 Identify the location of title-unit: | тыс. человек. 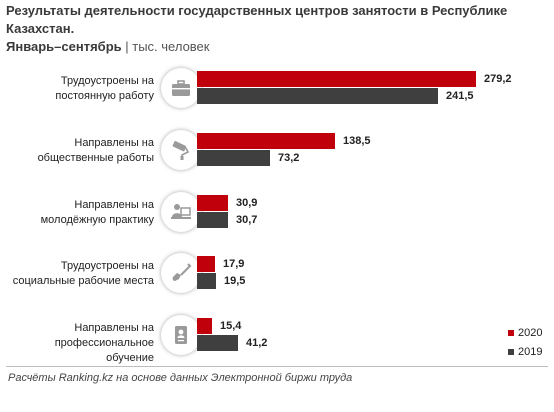
(165, 46).